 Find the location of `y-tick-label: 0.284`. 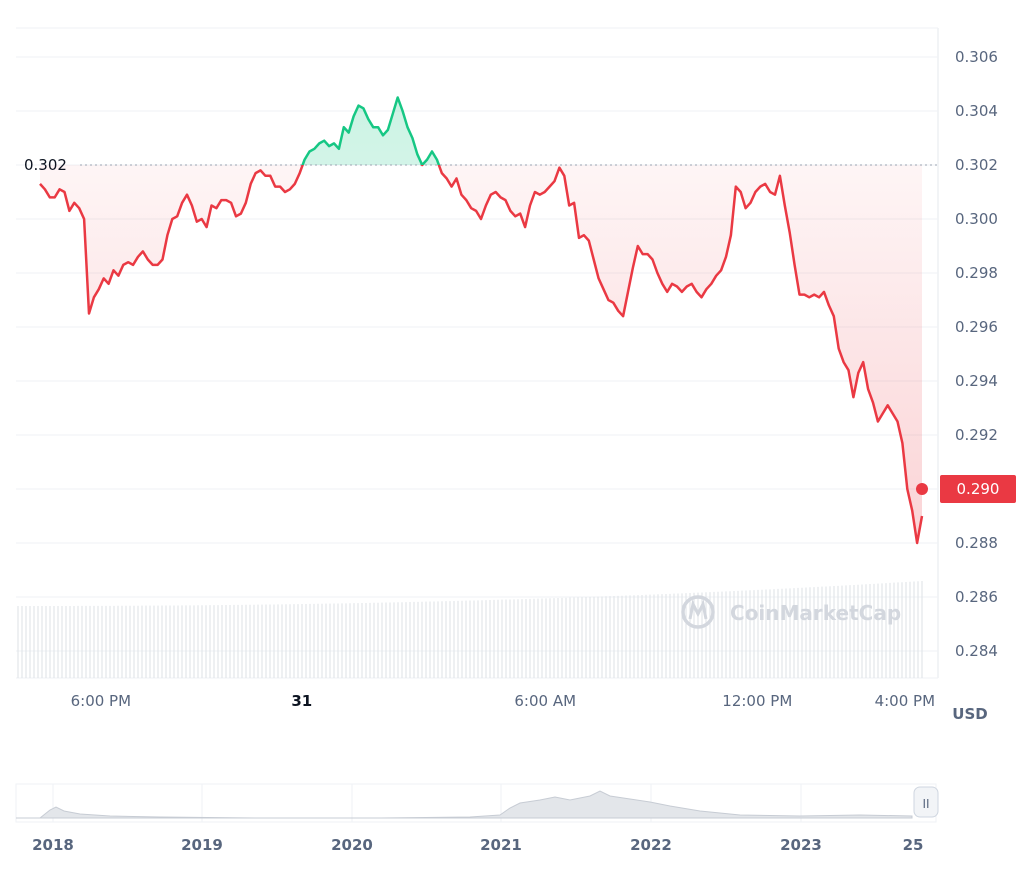

y-tick-label: 0.284 is located at coordinates (976, 651).